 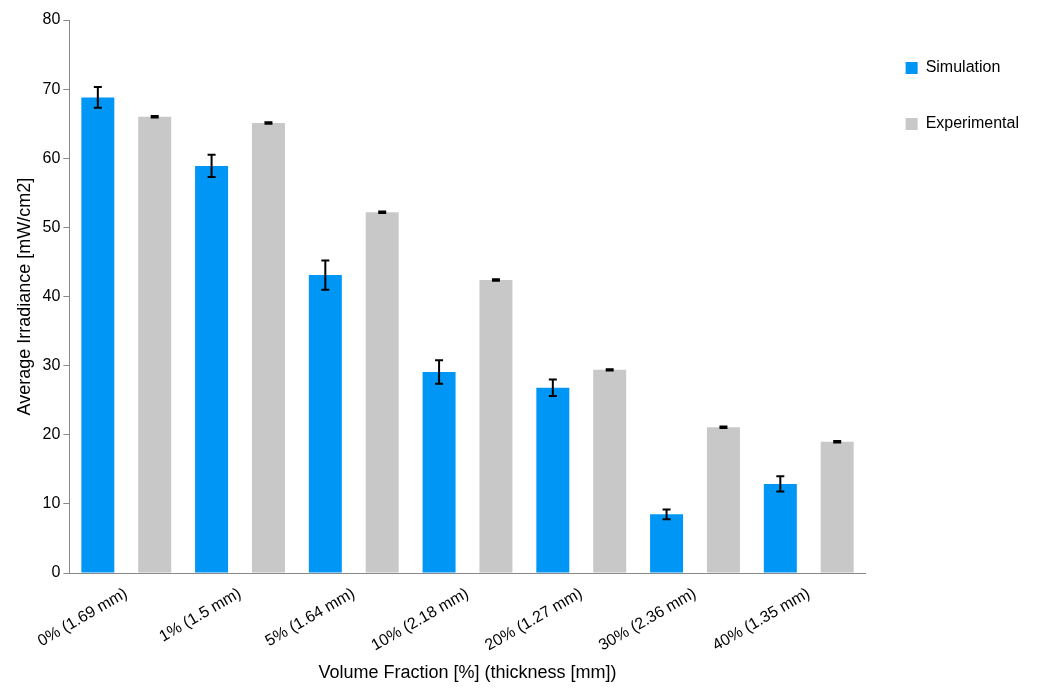 I want to click on legend-label: Simulation, so click(x=963, y=67).